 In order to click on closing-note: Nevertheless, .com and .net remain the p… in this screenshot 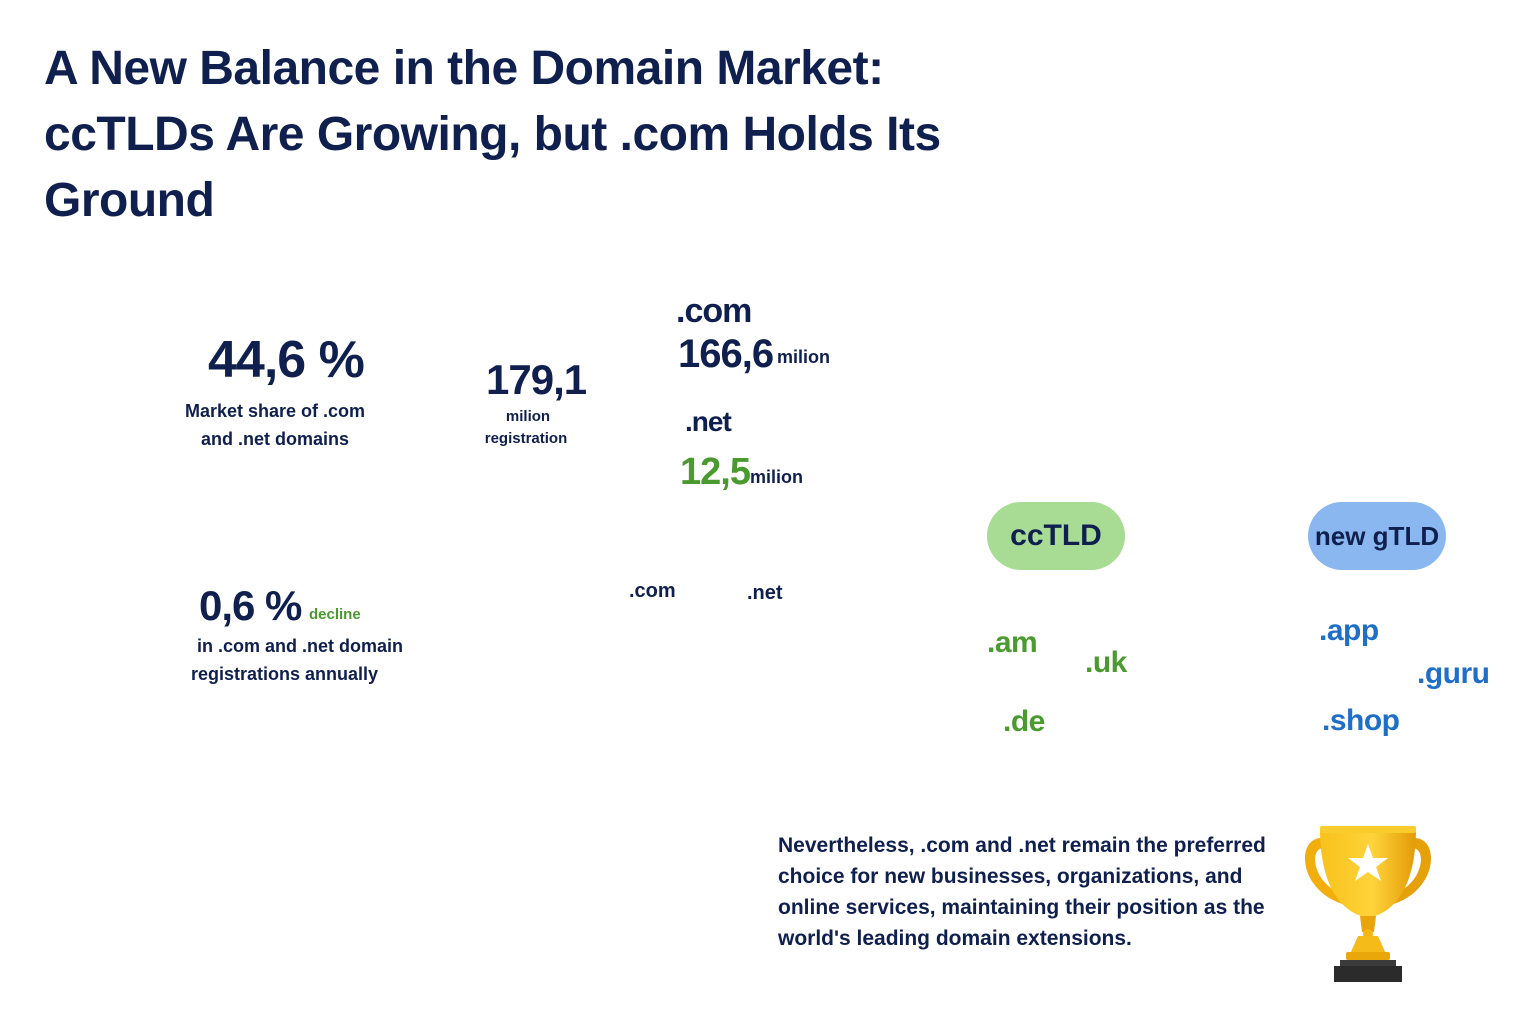, I will do `click(1022, 892)`.